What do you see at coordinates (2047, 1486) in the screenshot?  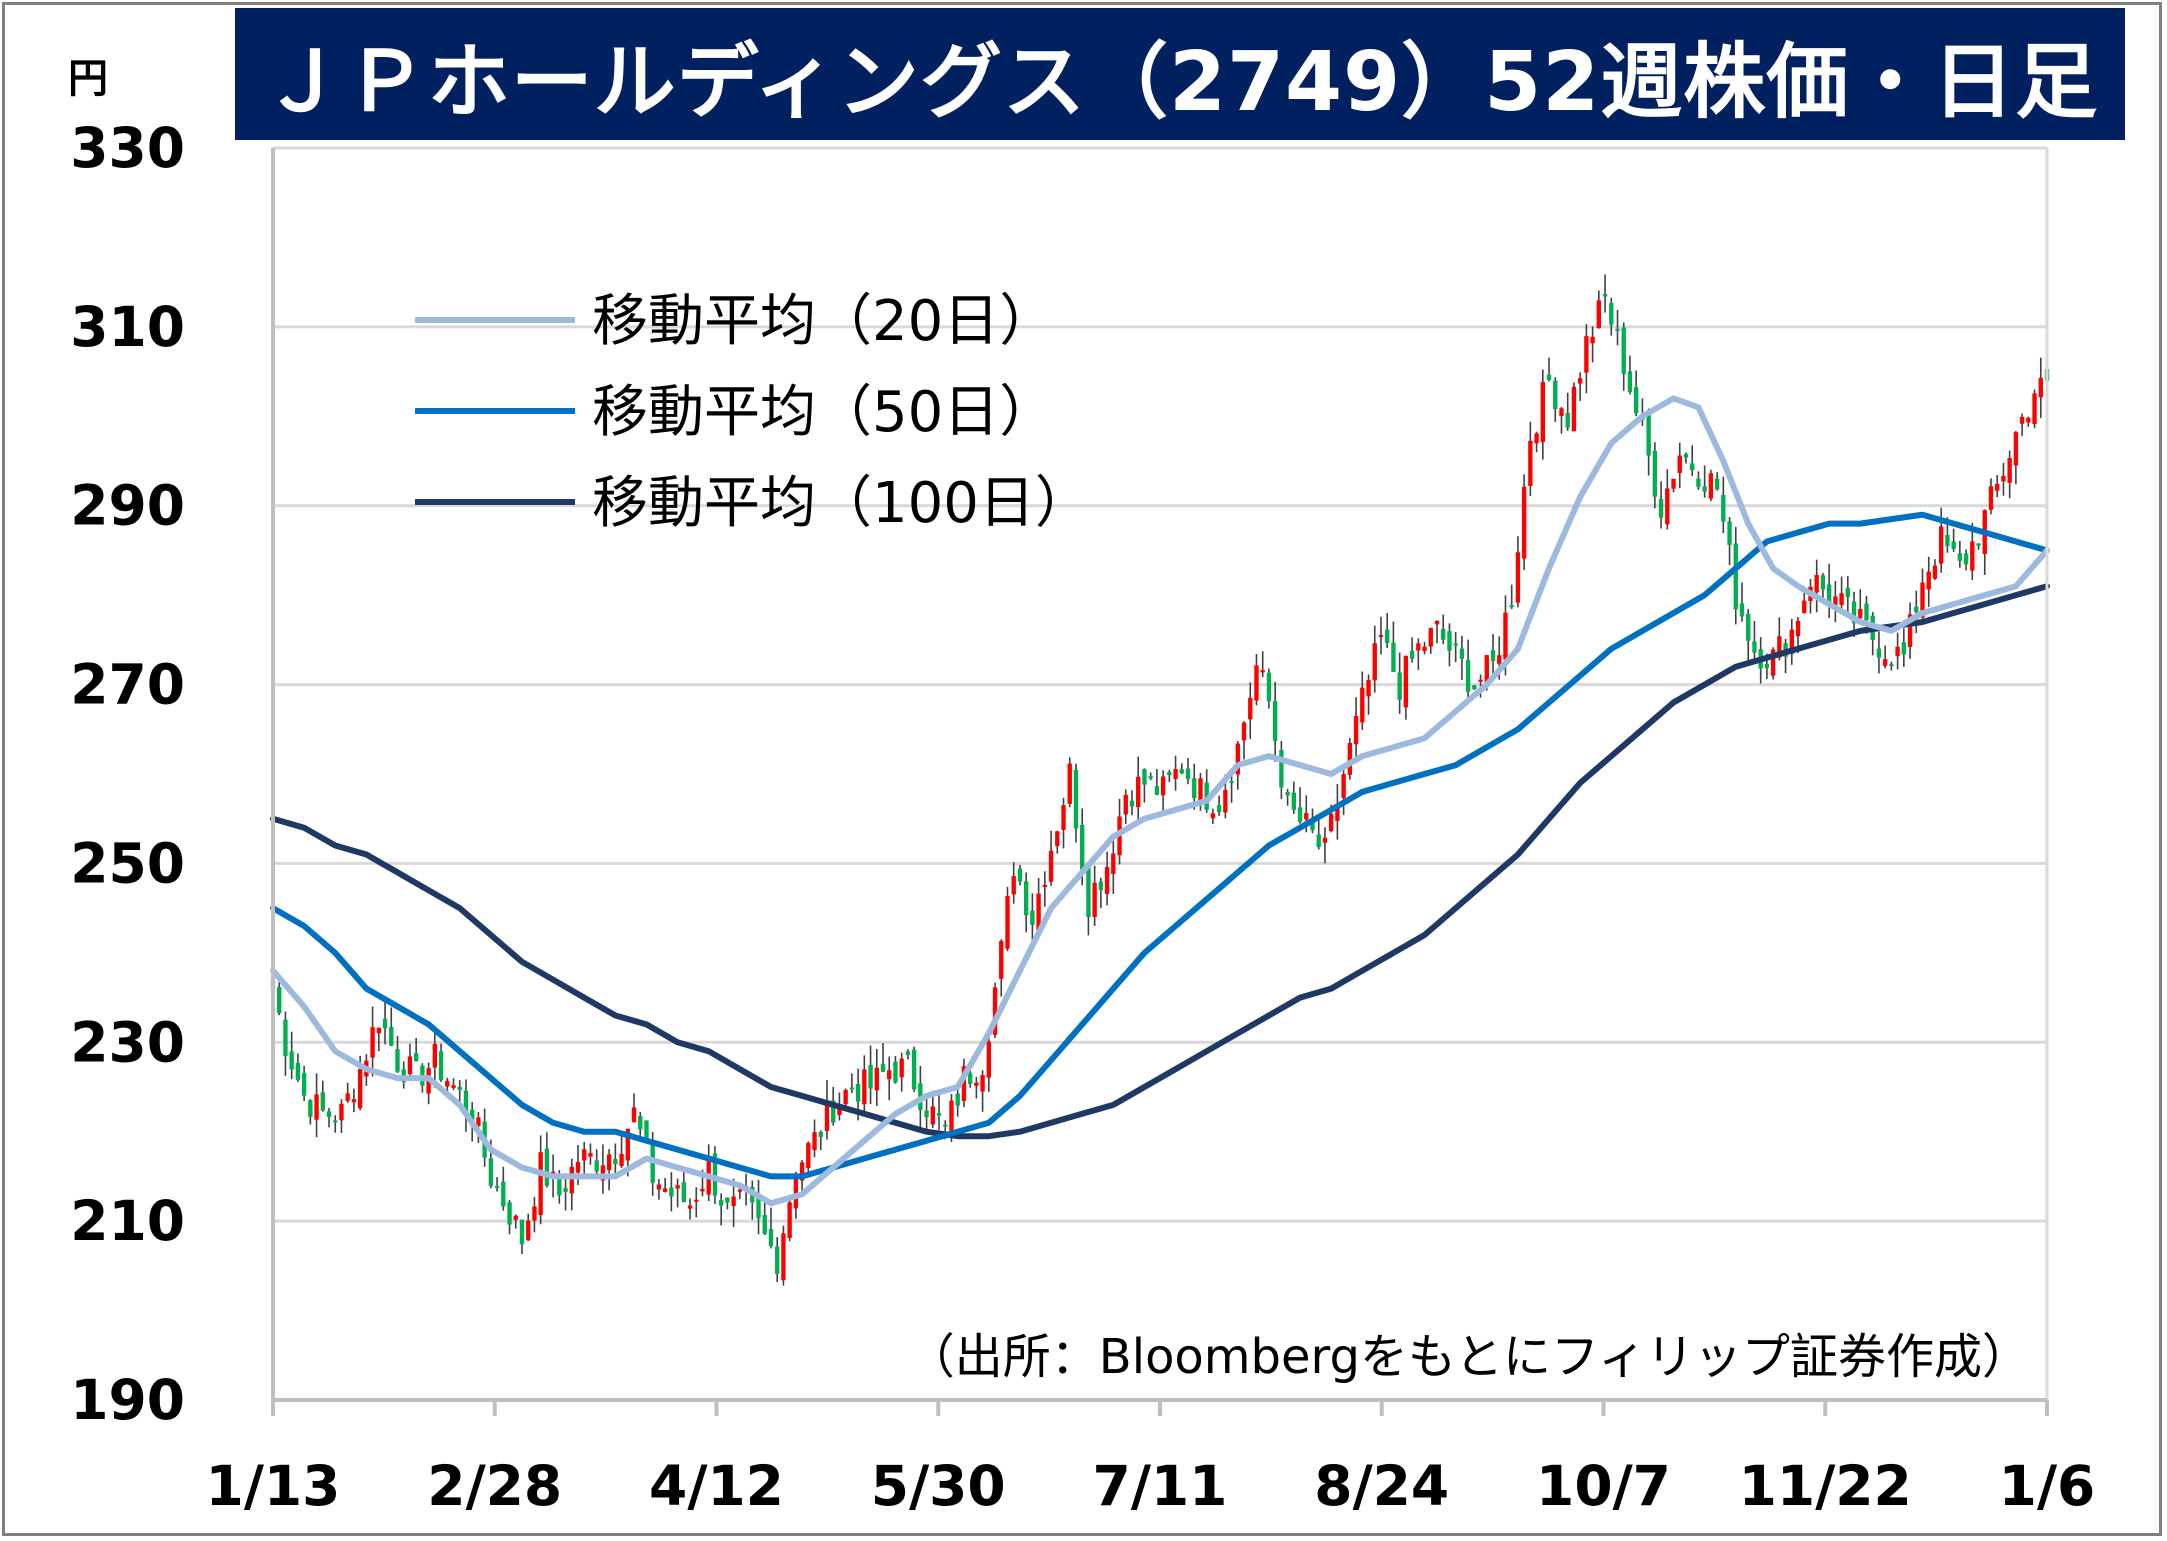 I see `x-tick-label: 1/6` at bounding box center [2047, 1486].